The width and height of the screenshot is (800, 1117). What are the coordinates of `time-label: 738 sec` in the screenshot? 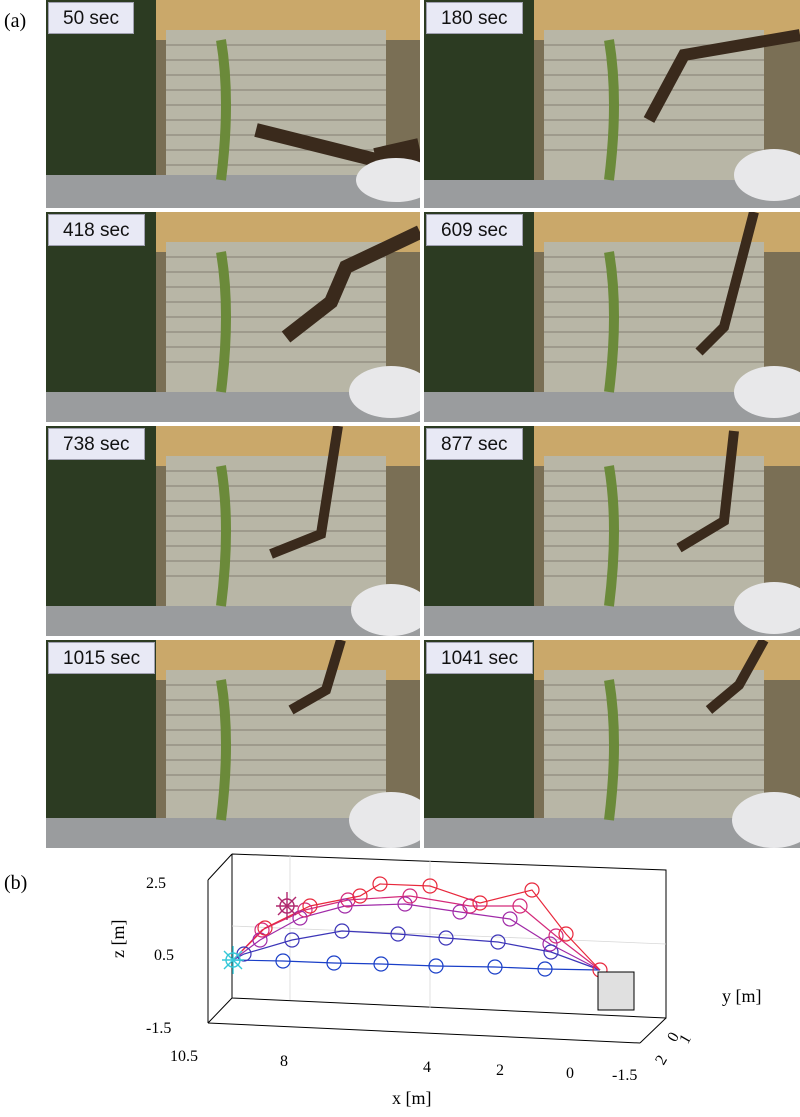 It's located at (96, 444).